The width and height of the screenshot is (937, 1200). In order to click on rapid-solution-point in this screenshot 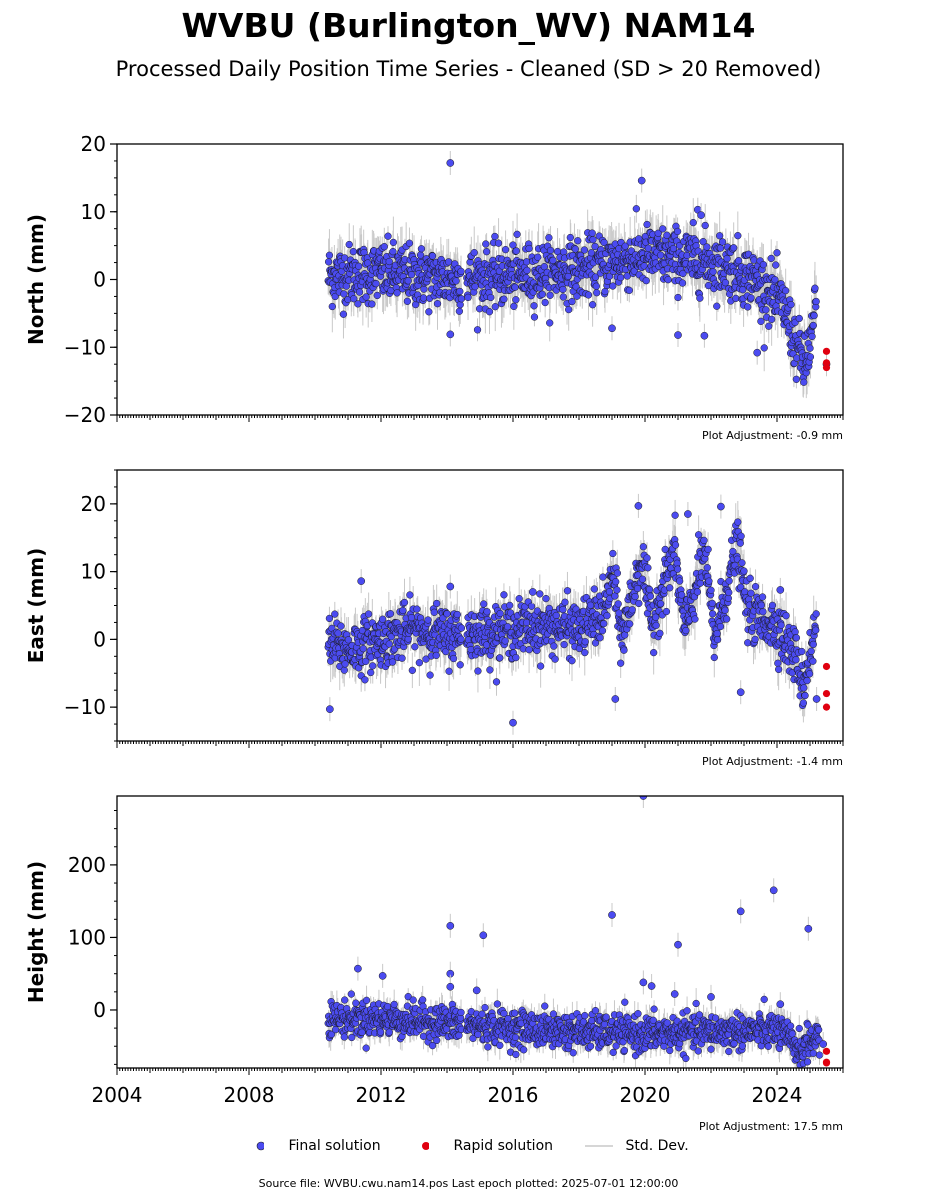, I will do `click(826, 351)`.